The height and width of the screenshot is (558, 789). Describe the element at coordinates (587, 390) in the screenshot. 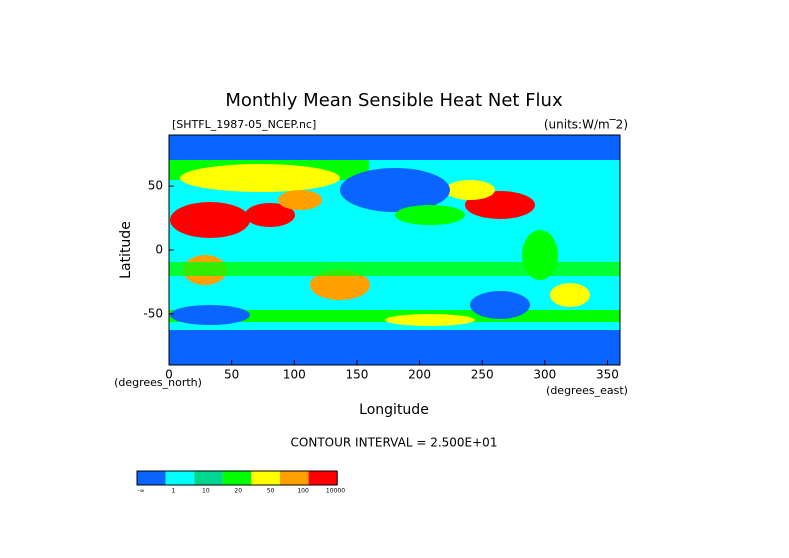

I see `x-unit-label: (degrees_east)` at that location.